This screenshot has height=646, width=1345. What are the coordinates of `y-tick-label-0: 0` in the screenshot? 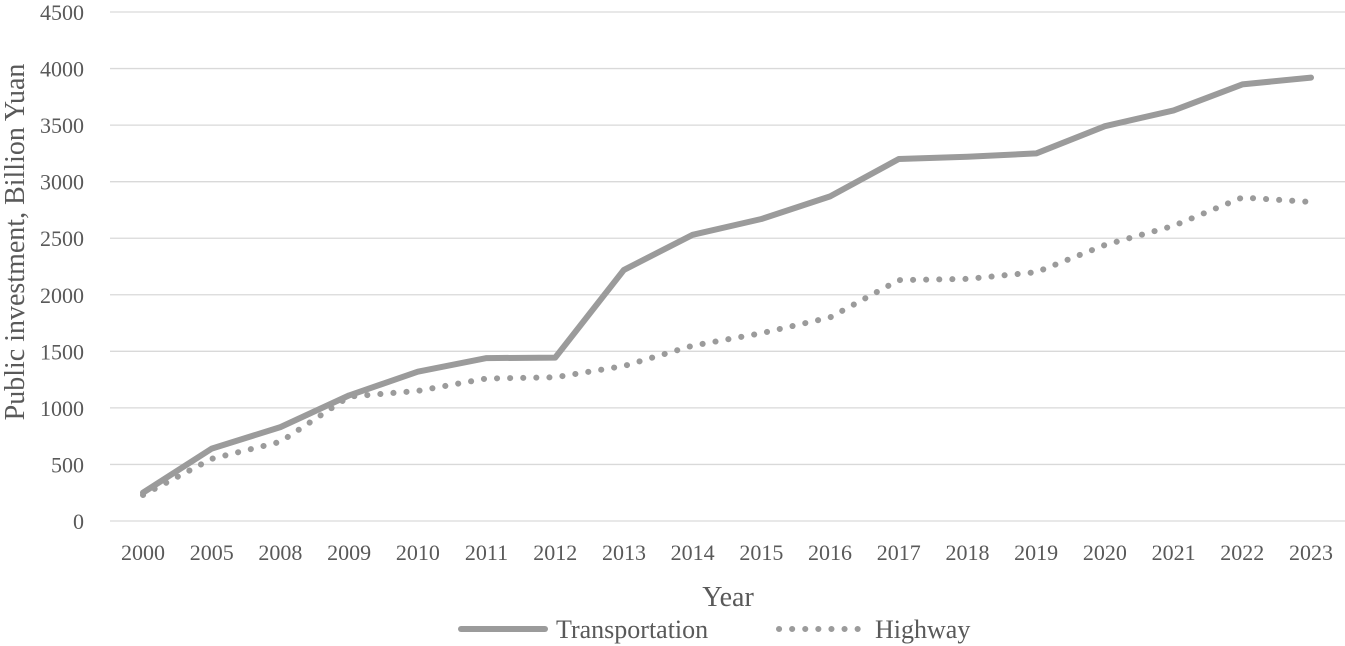 It's located at (78, 521).